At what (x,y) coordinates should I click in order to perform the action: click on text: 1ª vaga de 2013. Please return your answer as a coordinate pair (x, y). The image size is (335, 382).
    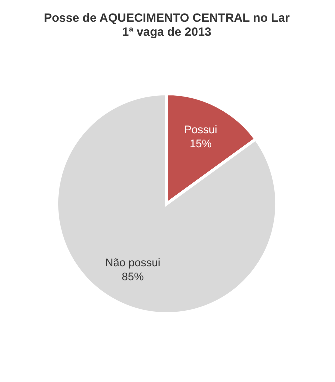
    Looking at the image, I should click on (167, 32).